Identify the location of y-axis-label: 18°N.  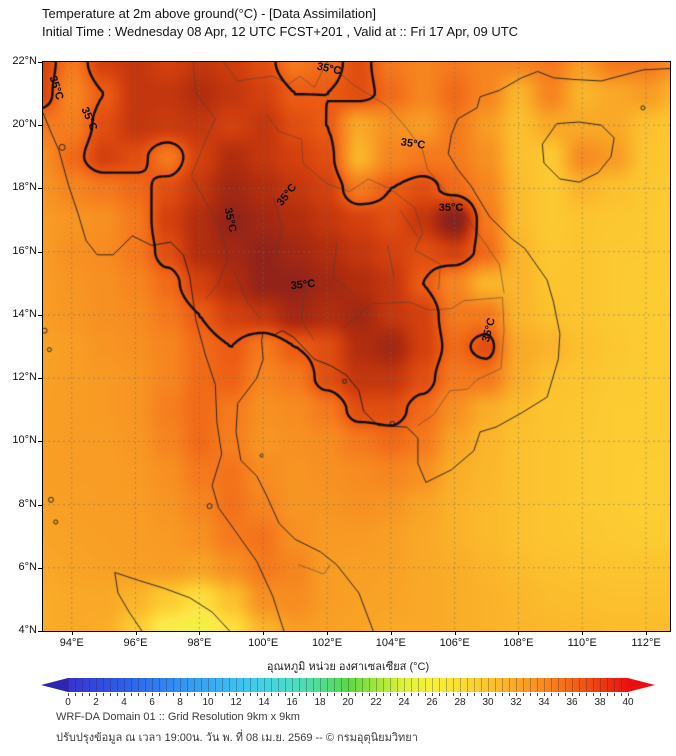
(24, 187).